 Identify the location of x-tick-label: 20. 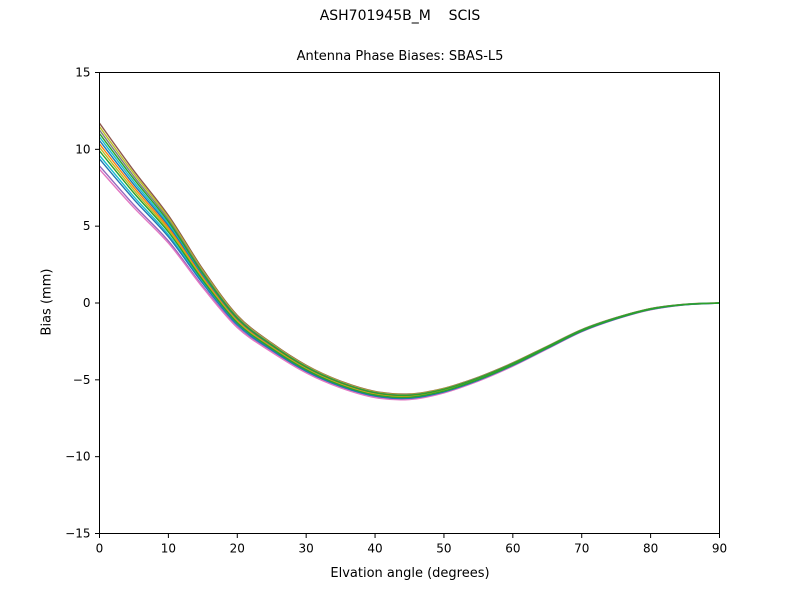
(237, 549).